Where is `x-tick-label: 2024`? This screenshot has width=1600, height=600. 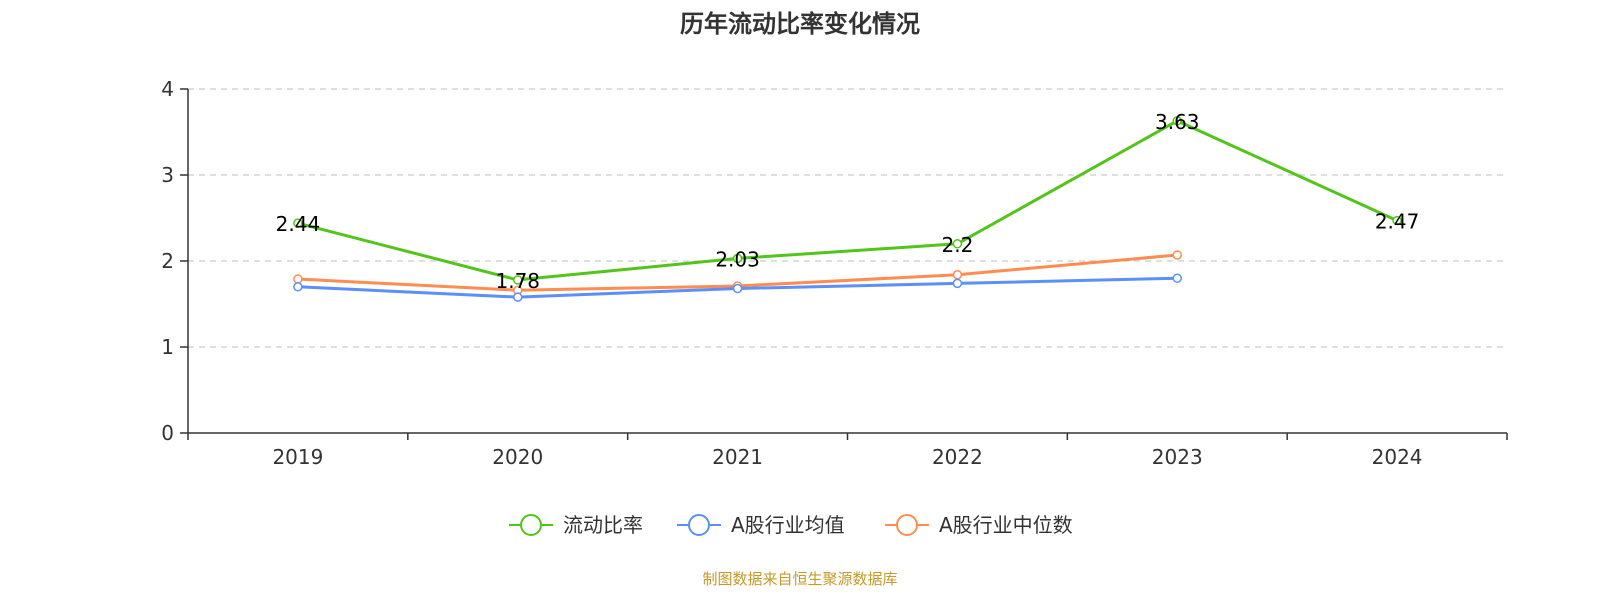
x-tick-label: 2024 is located at coordinates (1397, 457).